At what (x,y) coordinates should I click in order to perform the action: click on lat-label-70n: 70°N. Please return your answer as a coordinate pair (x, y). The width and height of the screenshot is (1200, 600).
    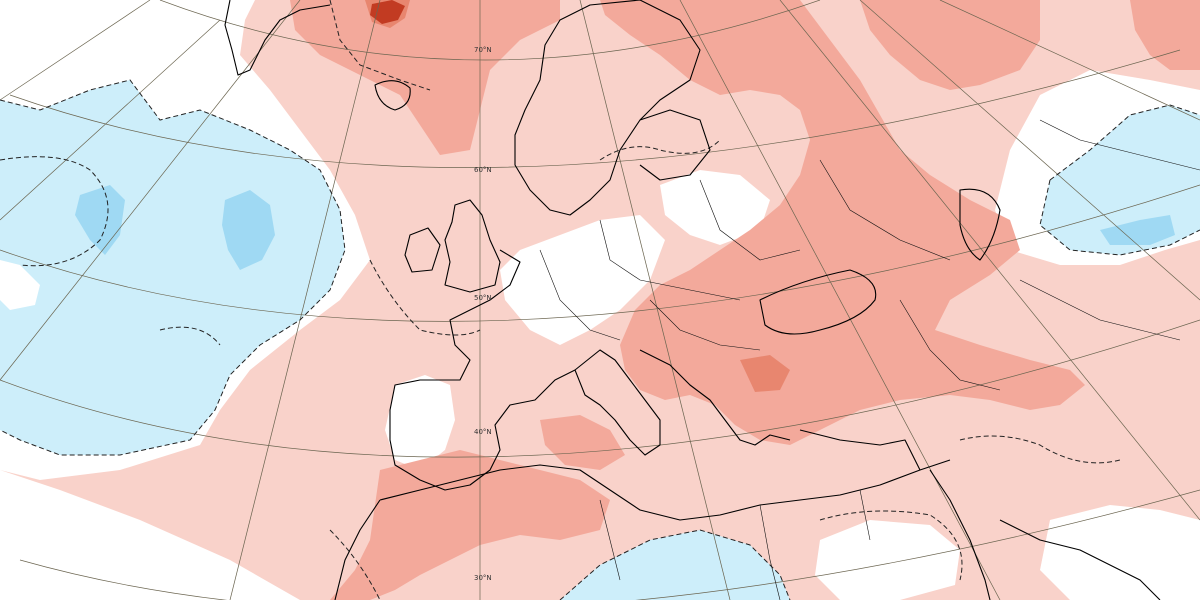
    Looking at the image, I should click on (483, 50).